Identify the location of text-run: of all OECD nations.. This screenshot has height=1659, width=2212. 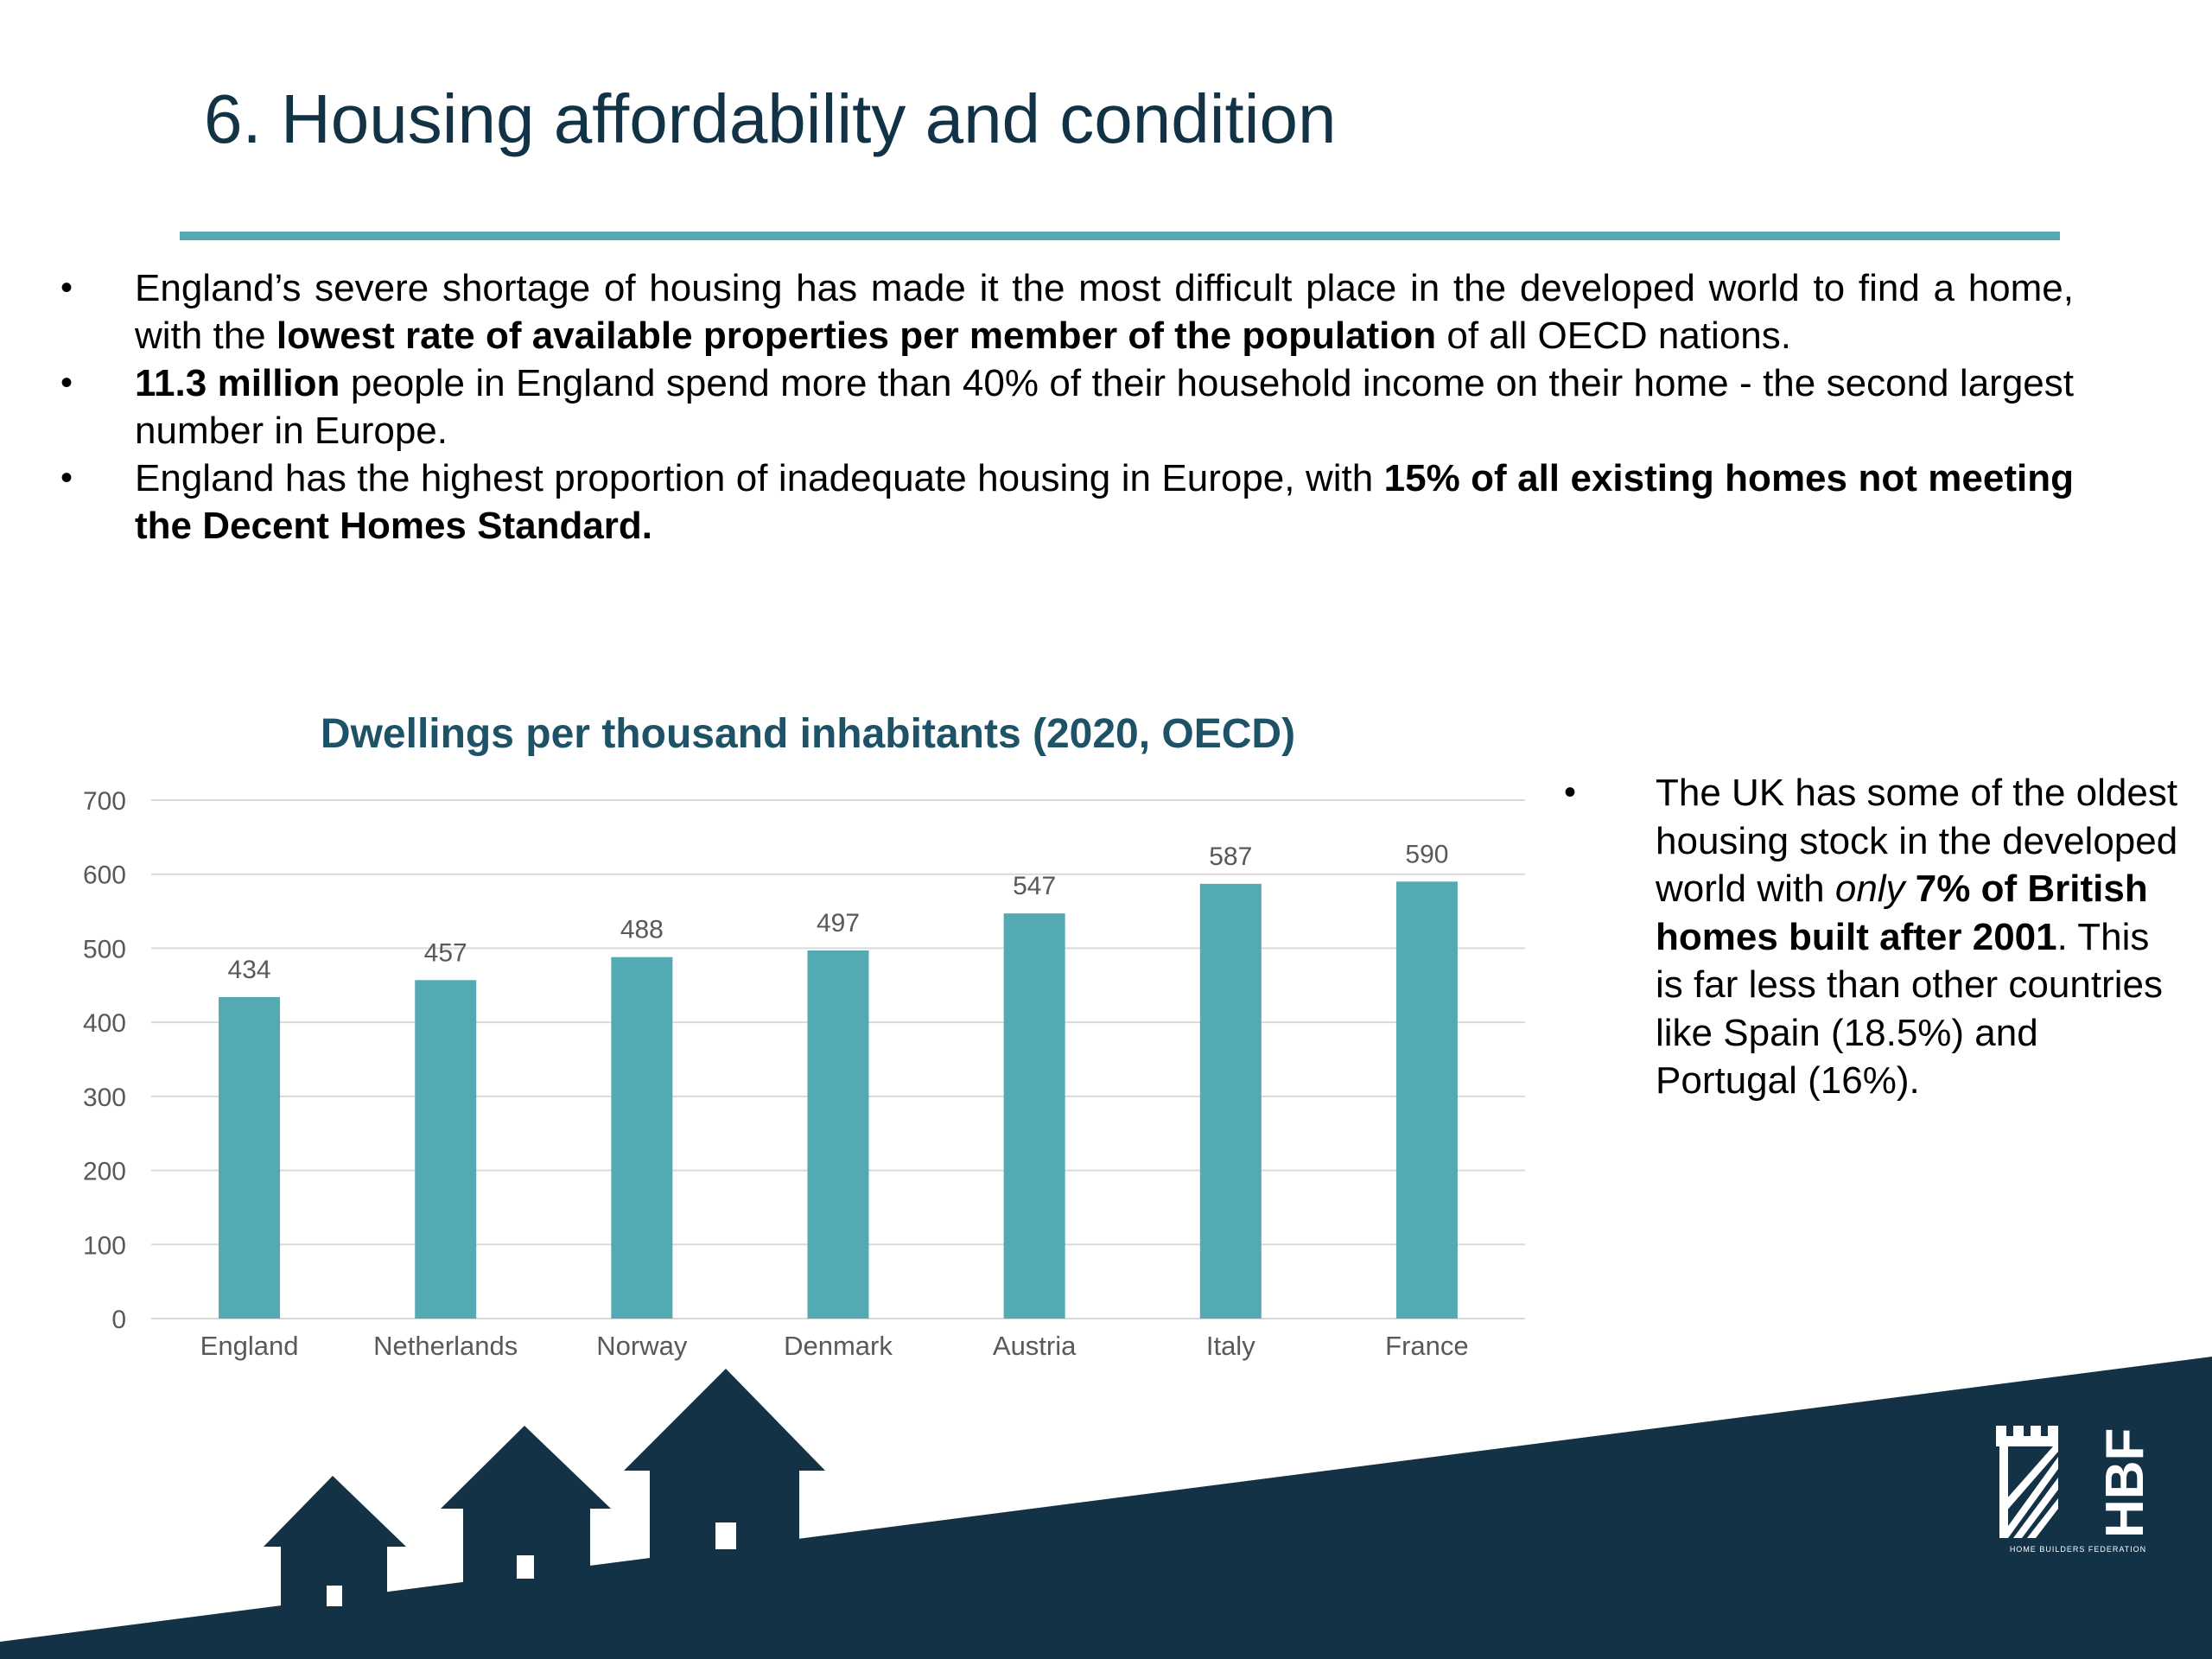
(1614, 336).